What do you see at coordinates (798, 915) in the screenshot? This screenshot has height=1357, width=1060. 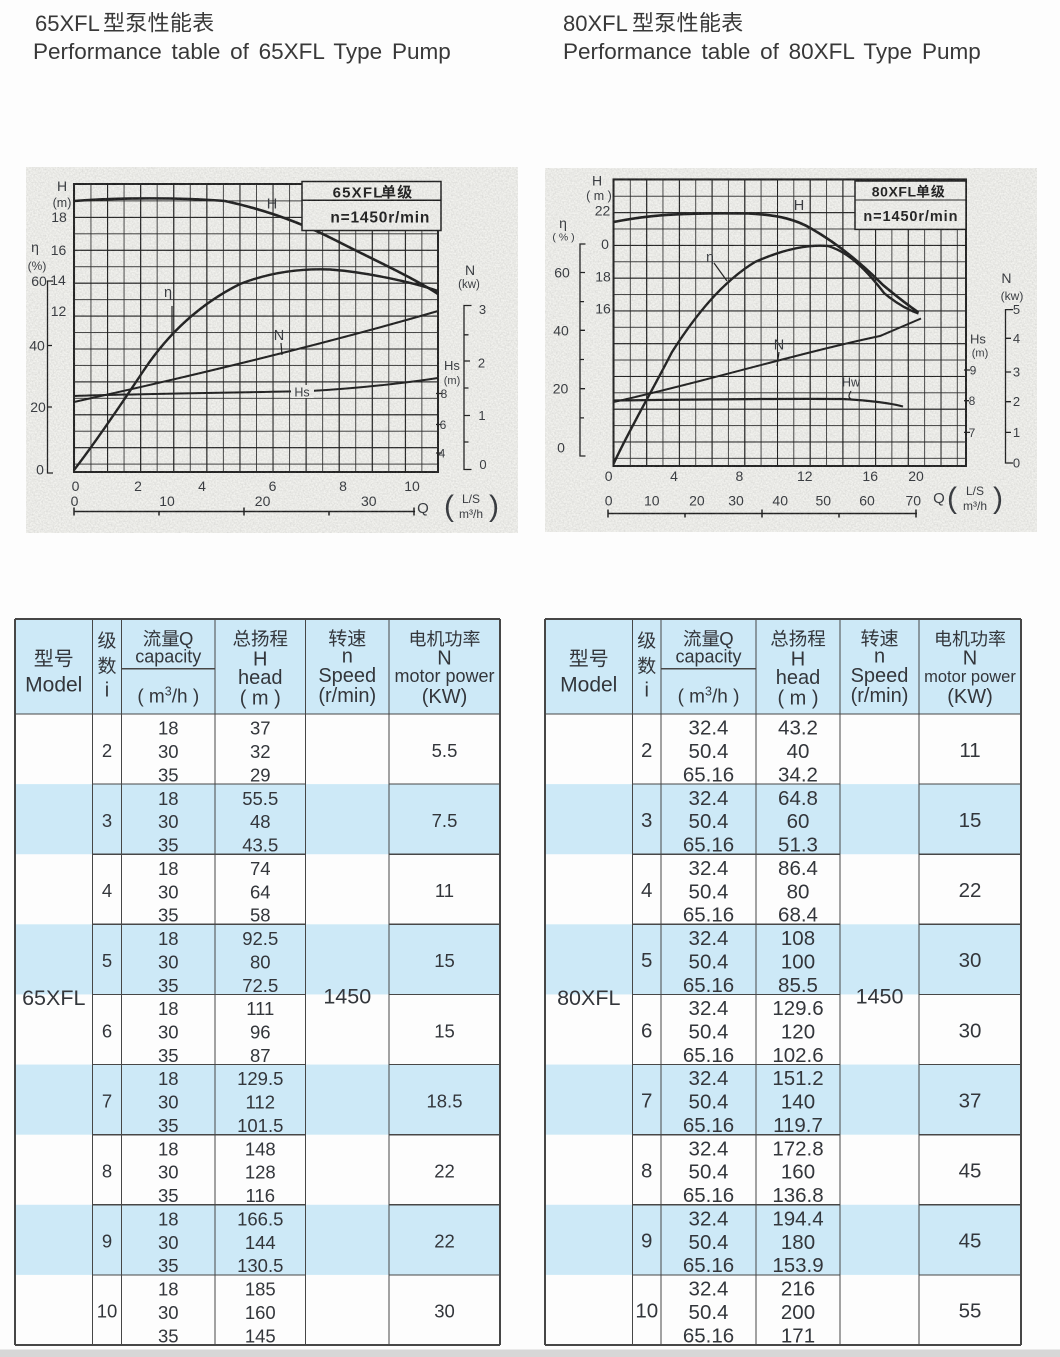 I see `svg-text: 68.4` at bounding box center [798, 915].